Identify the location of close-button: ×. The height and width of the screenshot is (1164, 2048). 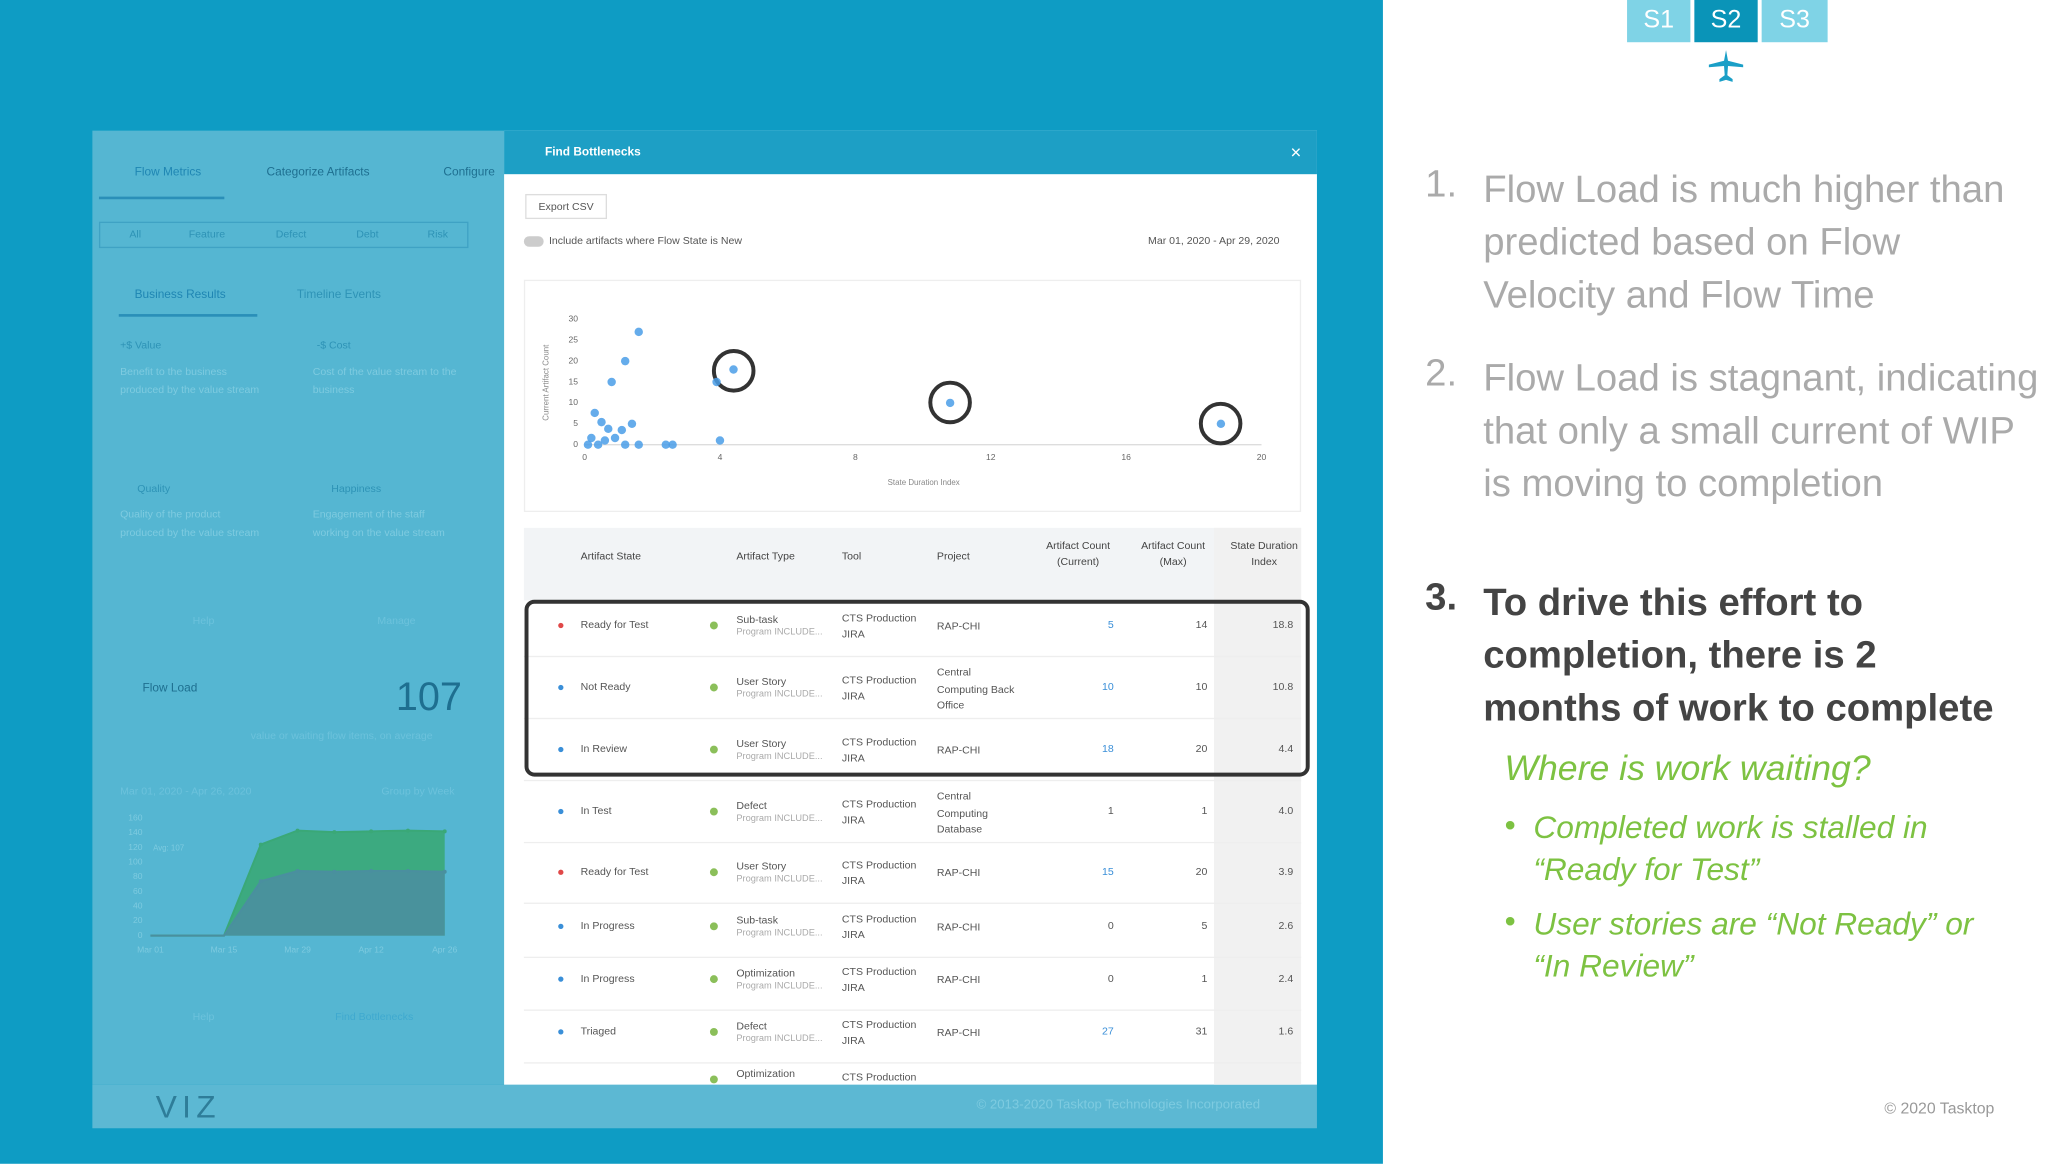
(1296, 152).